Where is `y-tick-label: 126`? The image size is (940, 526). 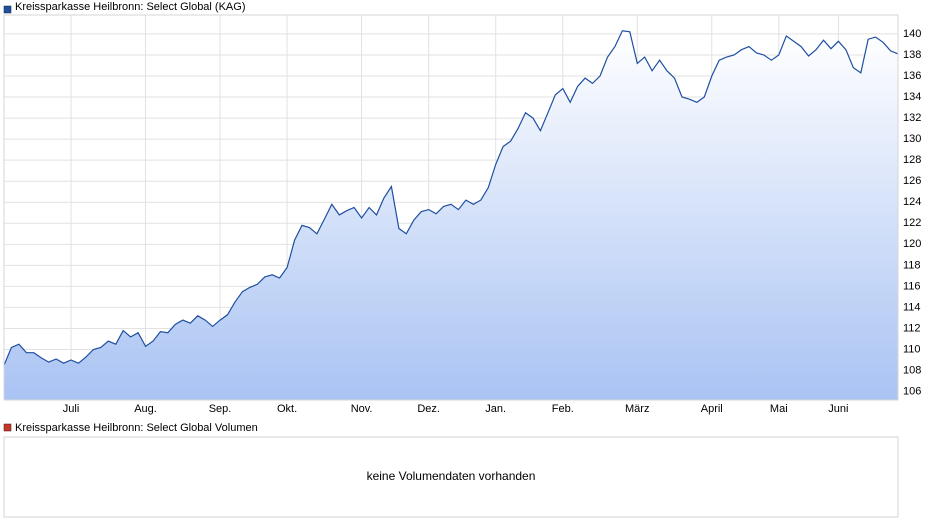 y-tick-label: 126 is located at coordinates (912, 181).